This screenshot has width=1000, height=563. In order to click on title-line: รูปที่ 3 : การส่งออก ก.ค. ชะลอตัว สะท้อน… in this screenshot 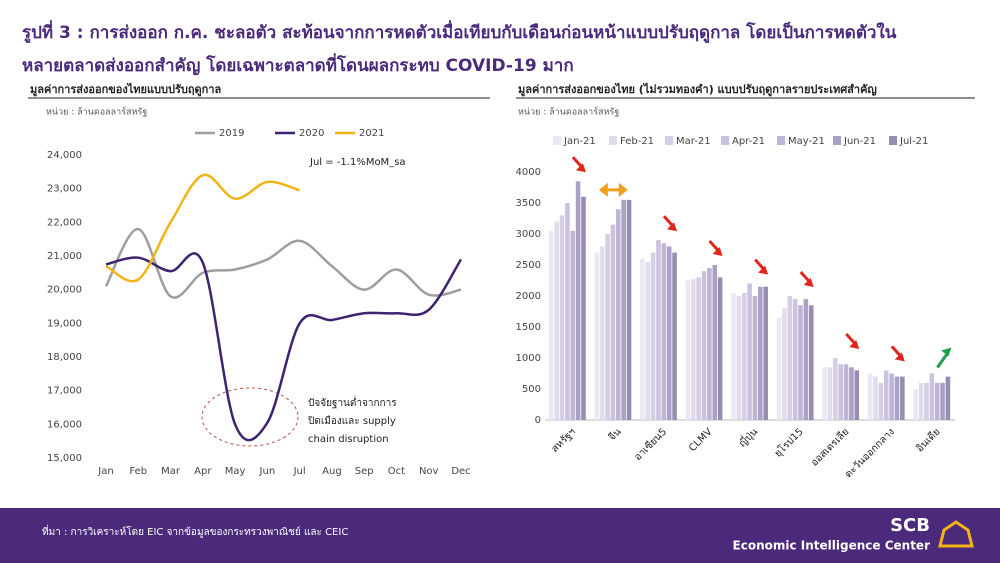, I will do `click(459, 32)`.